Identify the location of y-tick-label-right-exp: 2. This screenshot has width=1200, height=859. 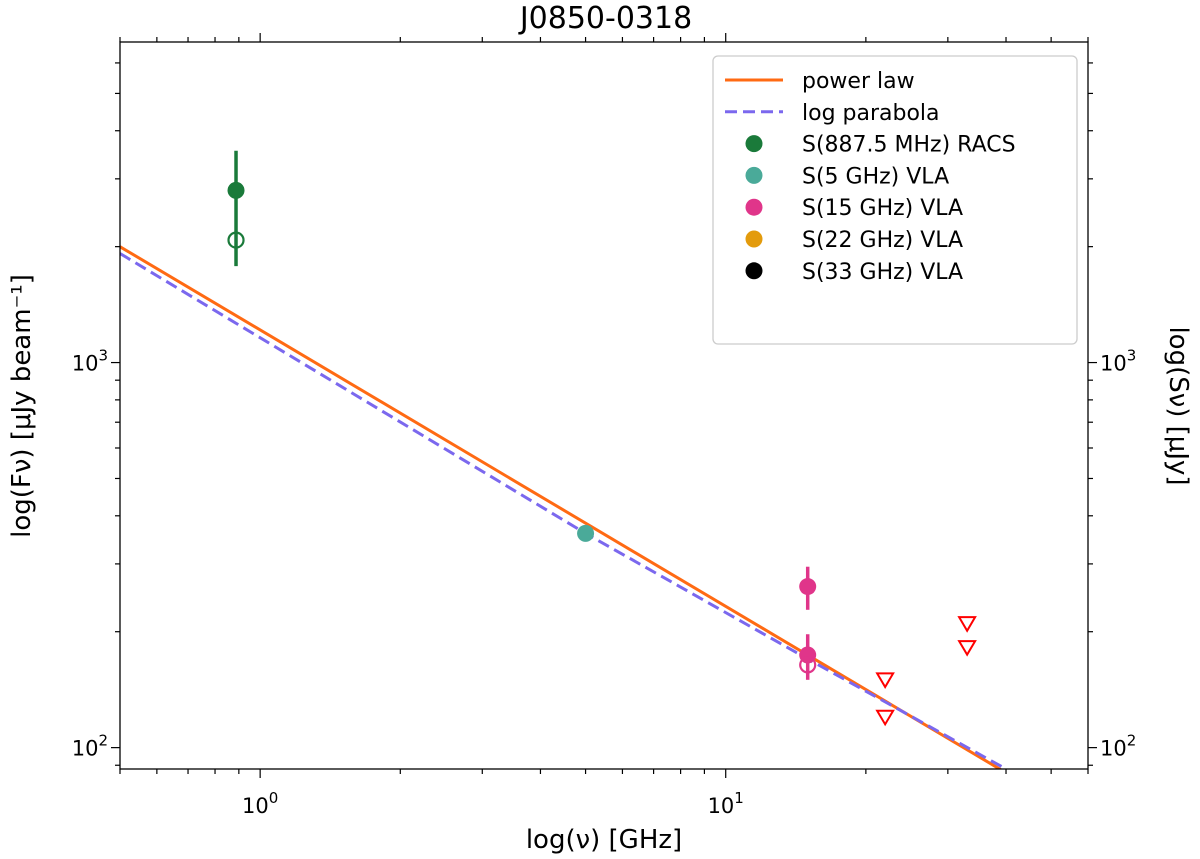
(1132, 741).